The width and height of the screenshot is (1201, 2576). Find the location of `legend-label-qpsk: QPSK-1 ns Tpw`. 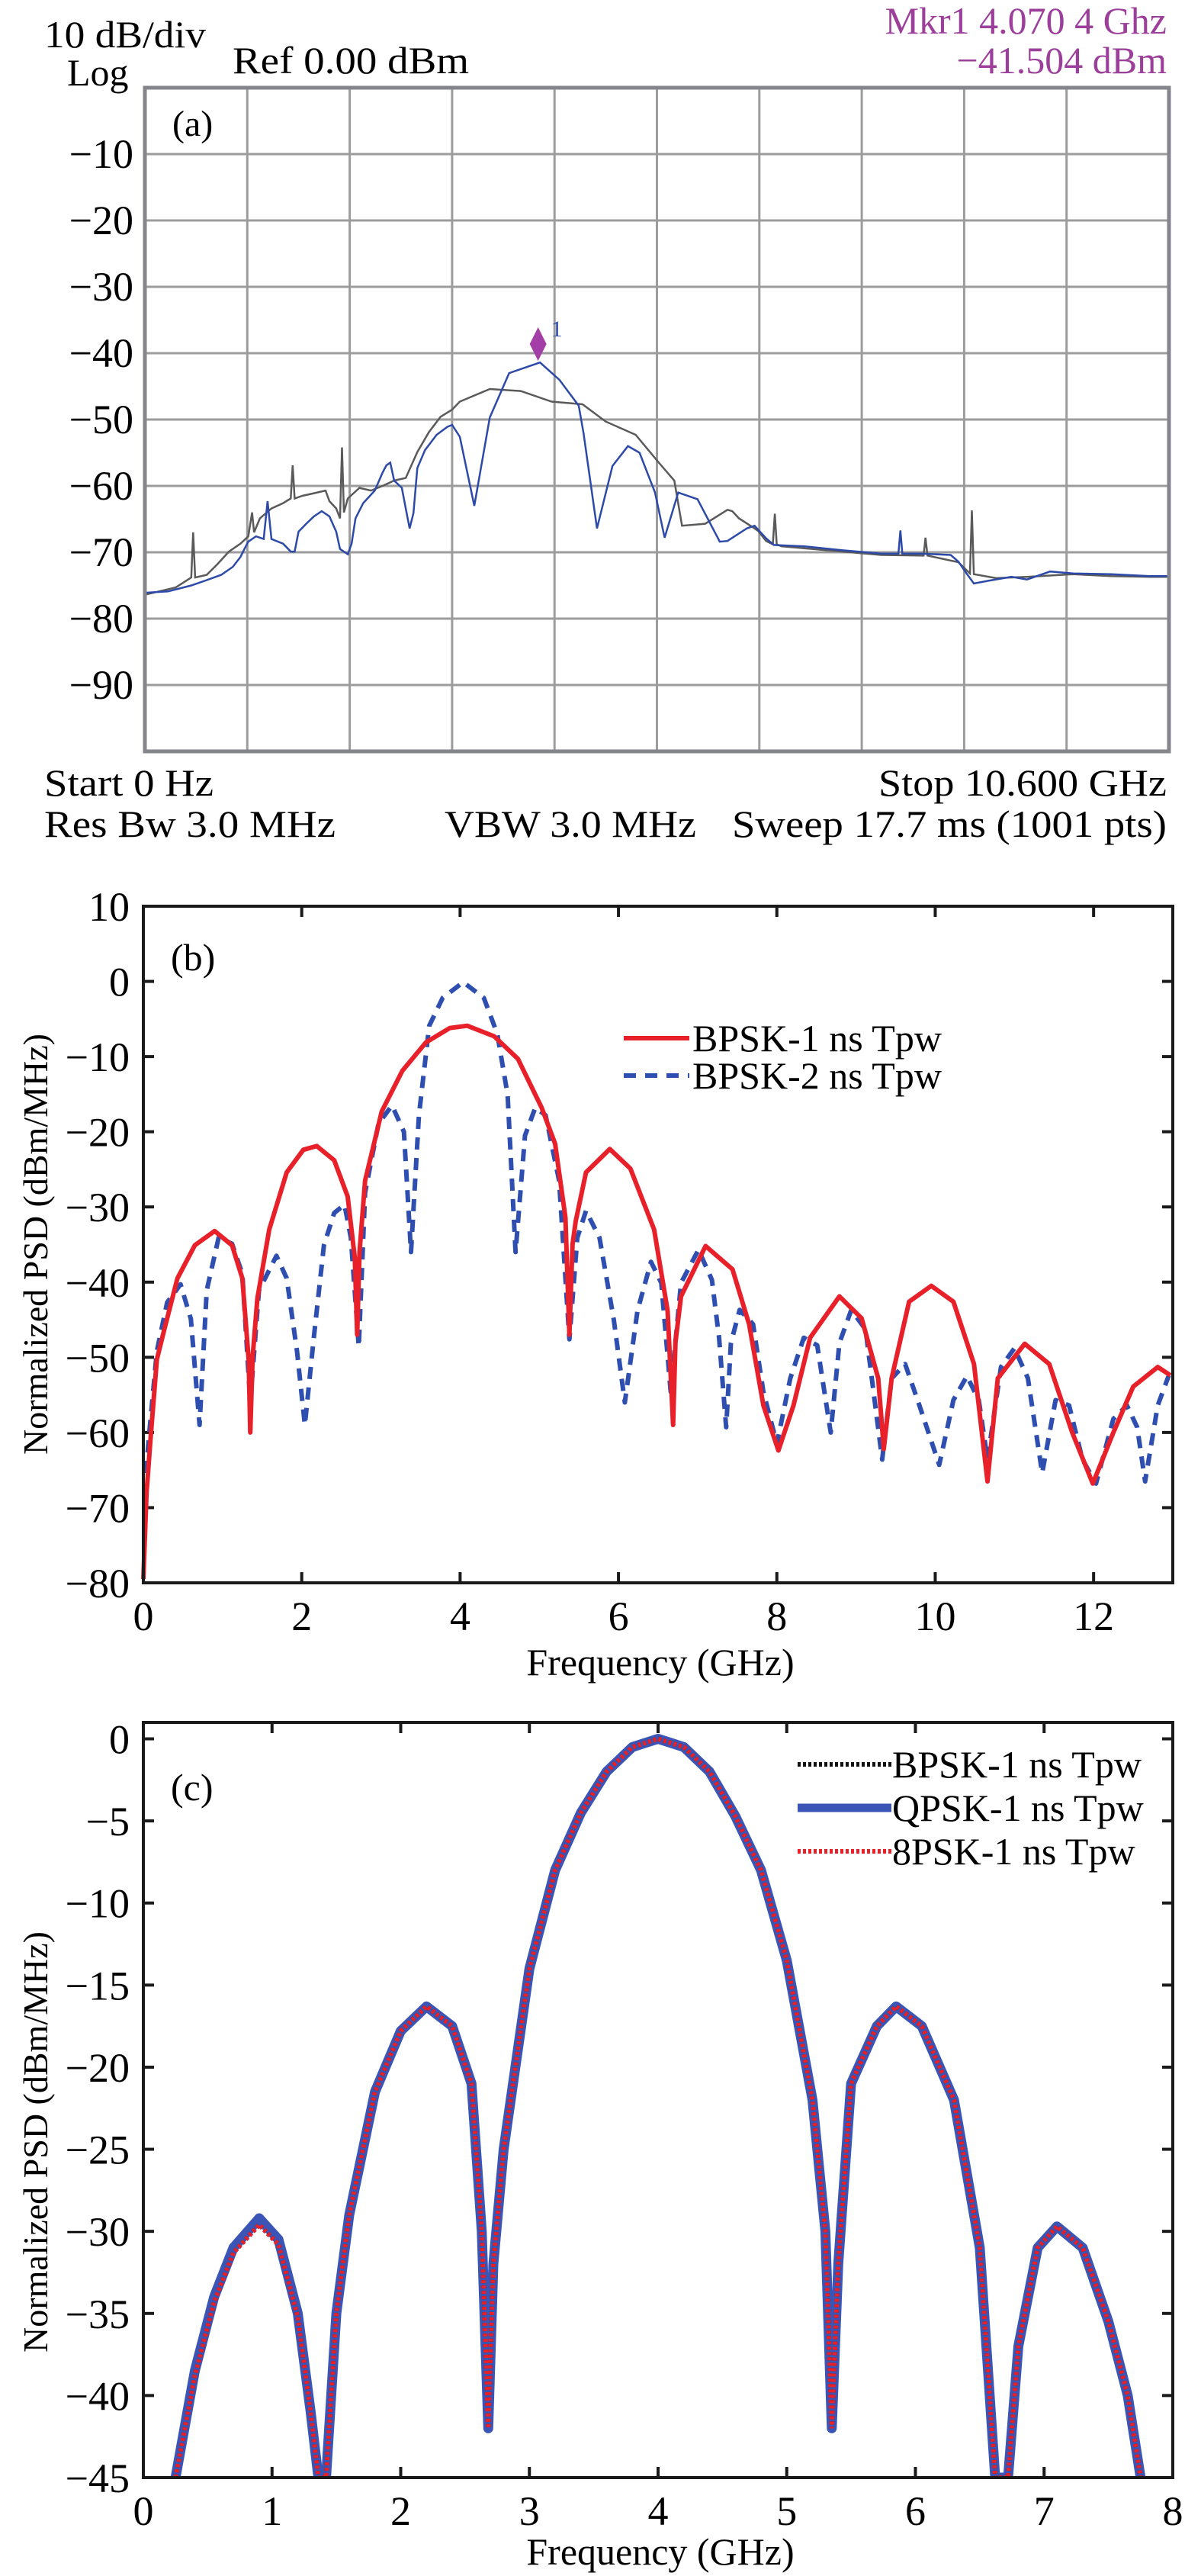

legend-label-qpsk: QPSK-1 ns Tpw is located at coordinates (1018, 1808).